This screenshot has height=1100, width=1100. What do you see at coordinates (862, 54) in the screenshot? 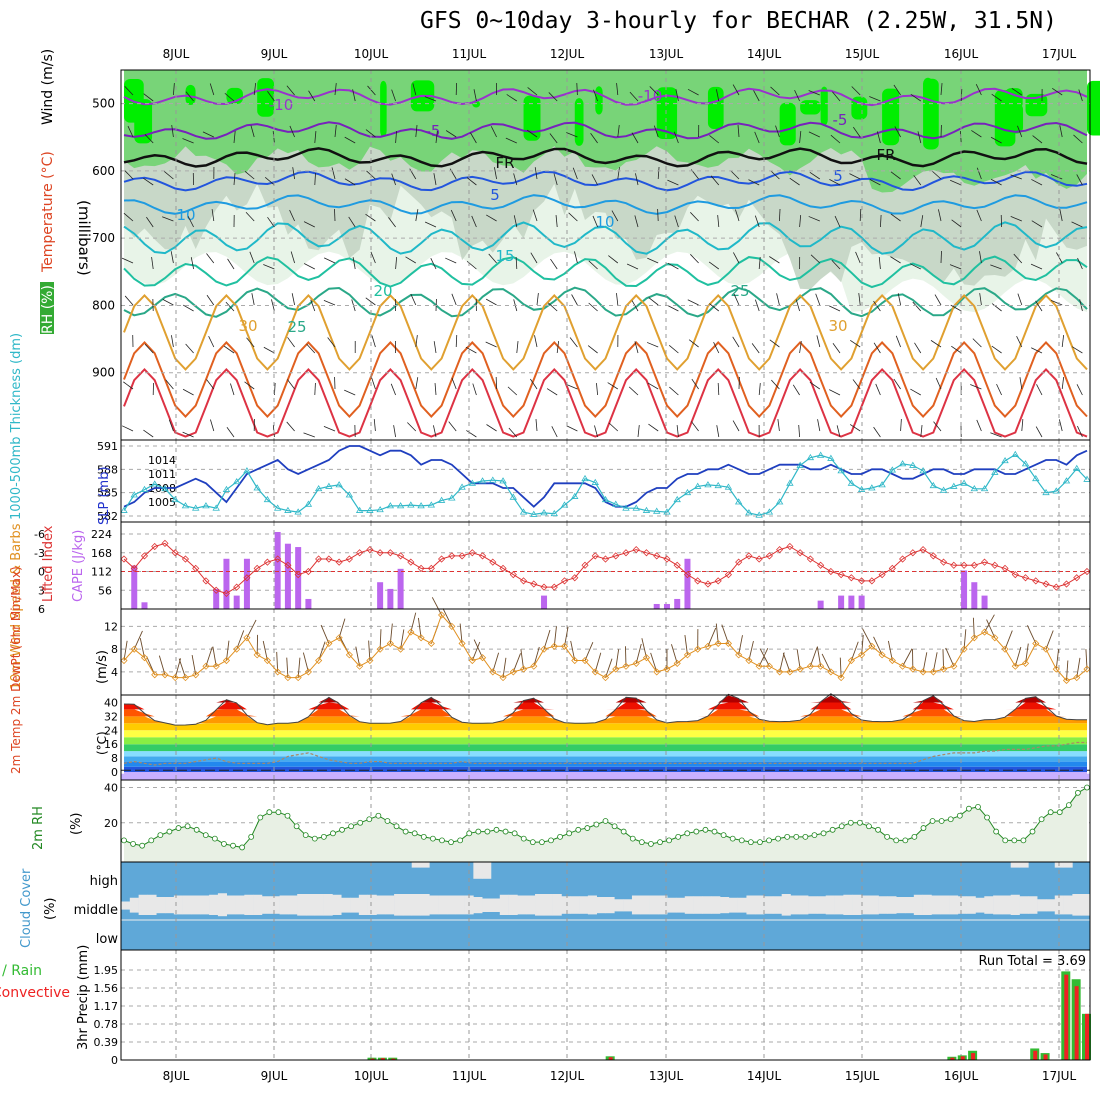
I see `date-label-top: 15JUL` at bounding box center [862, 54].